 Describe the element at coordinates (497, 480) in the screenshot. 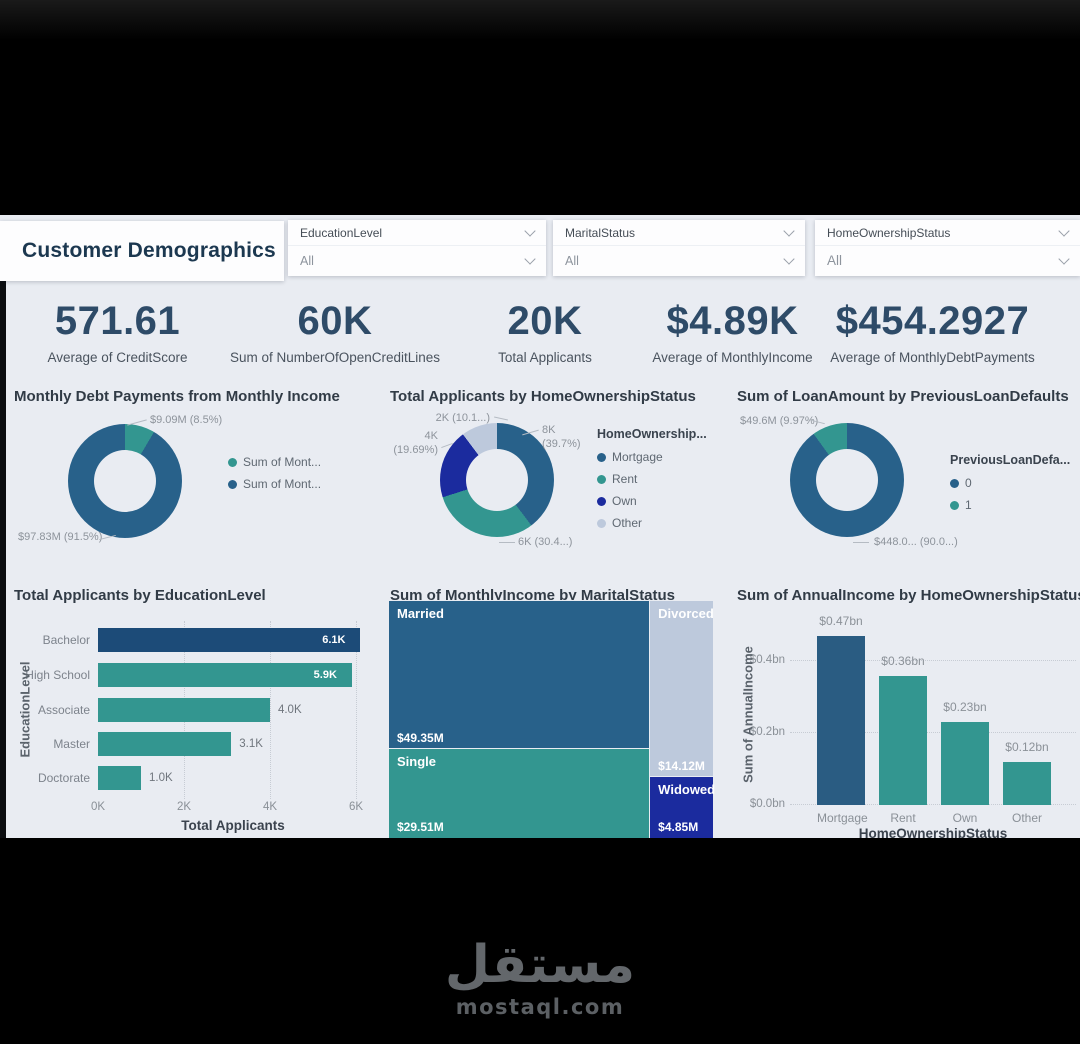

I see `donut-chart-home-ownership` at that location.